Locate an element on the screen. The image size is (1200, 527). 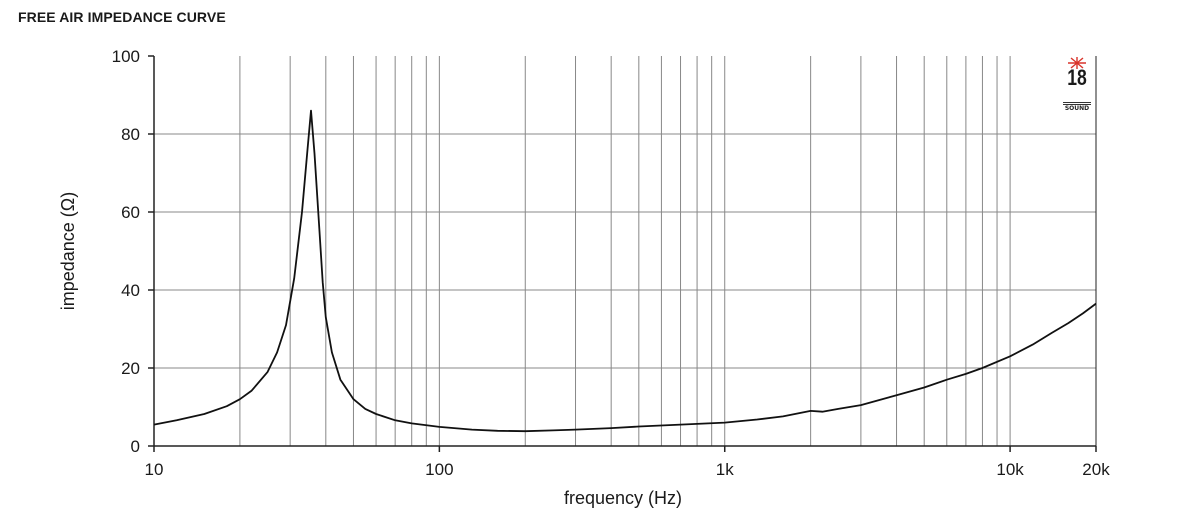
page-title: FREE AIR IMPEDANCE CURVE is located at coordinates (122, 17).